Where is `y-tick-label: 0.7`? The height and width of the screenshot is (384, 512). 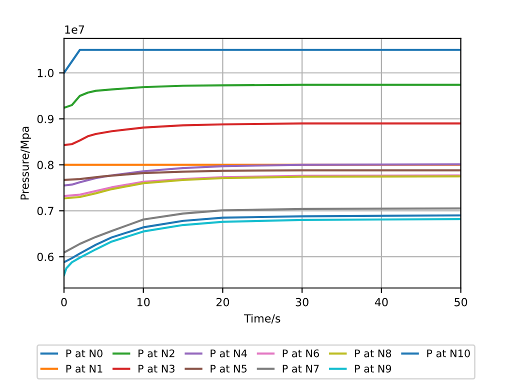 y-tick-label: 0.7 is located at coordinates (45, 211).